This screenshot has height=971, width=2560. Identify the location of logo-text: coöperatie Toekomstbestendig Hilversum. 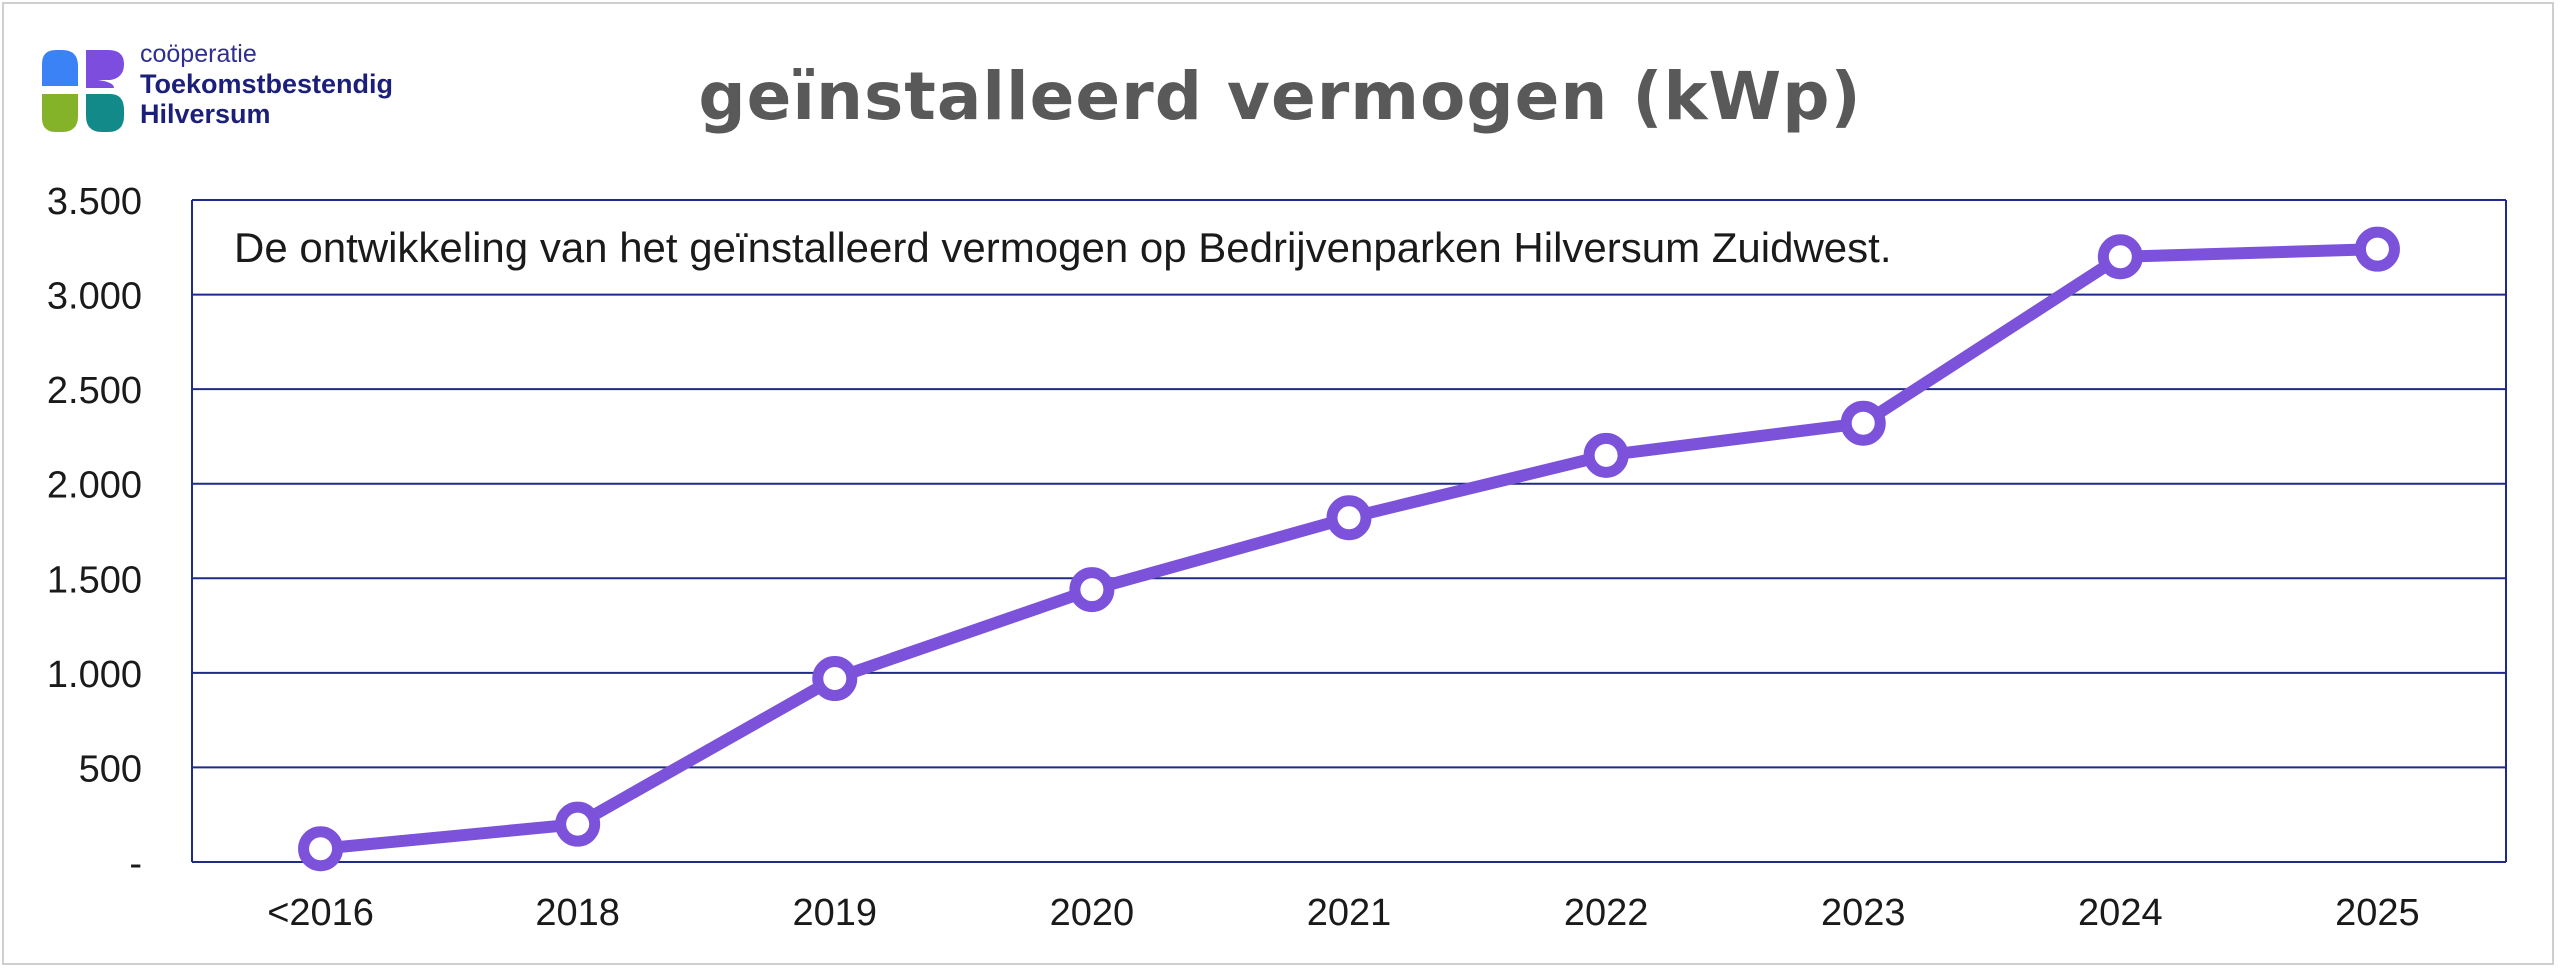
(266, 85).